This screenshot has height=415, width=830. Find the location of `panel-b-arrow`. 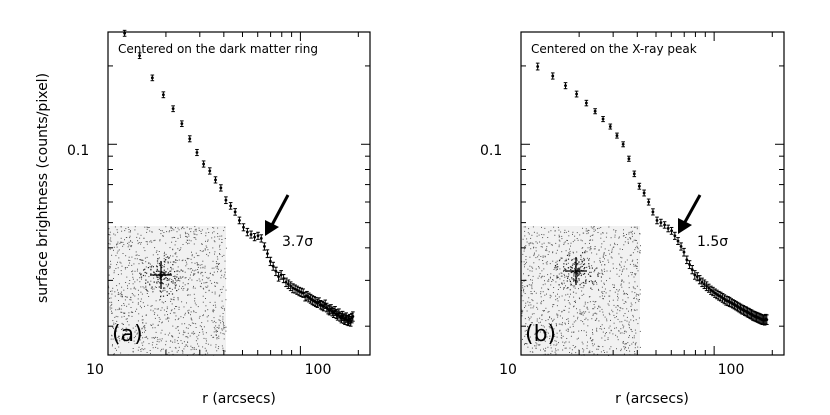

panel-b-arrow is located at coordinates (690, 214).